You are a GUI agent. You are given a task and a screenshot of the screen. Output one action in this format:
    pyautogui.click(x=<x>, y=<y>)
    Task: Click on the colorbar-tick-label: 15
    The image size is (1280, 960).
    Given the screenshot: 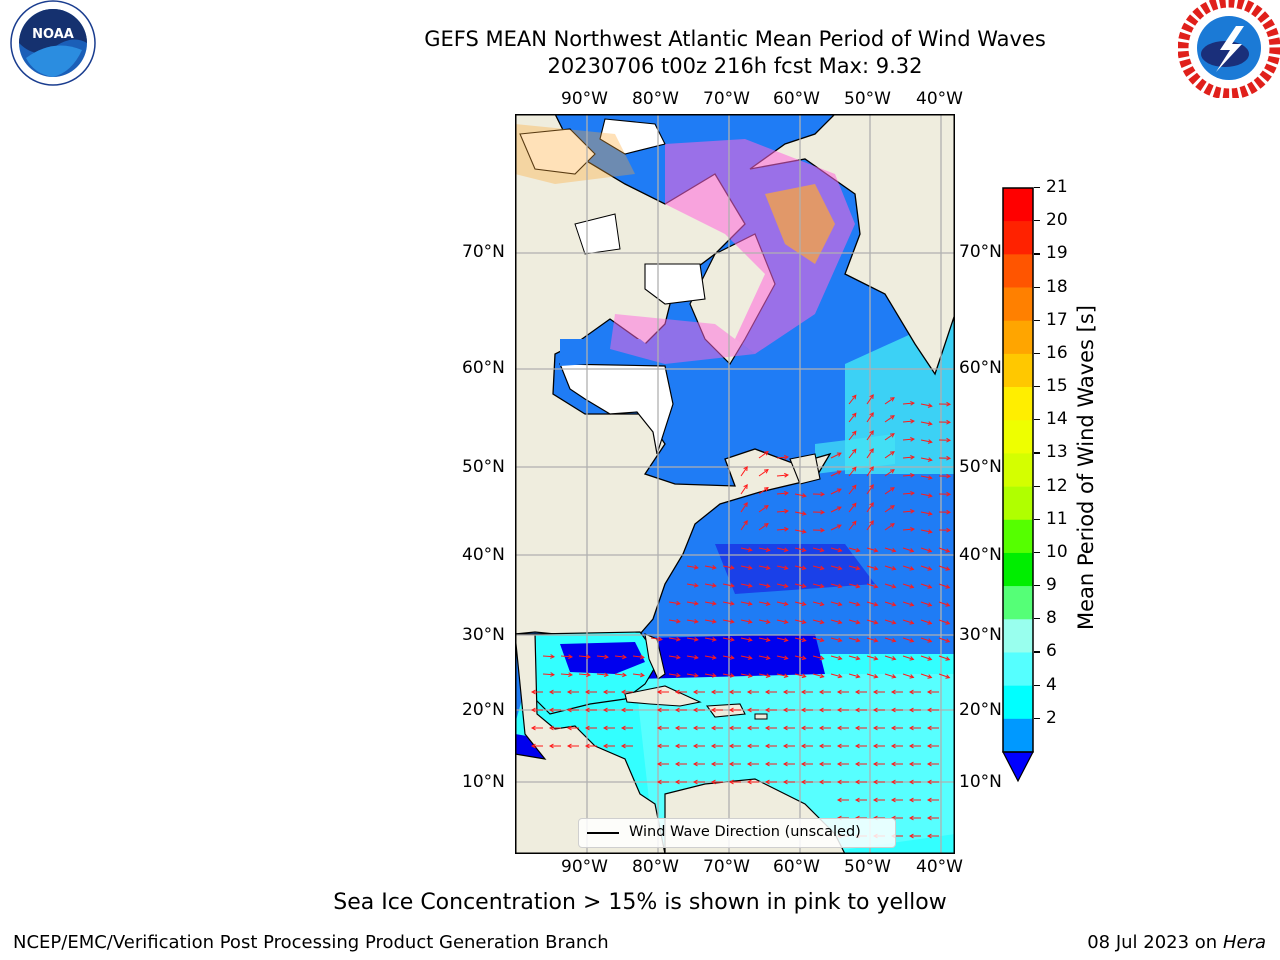 What is the action you would take?
    pyautogui.click(x=1057, y=386)
    